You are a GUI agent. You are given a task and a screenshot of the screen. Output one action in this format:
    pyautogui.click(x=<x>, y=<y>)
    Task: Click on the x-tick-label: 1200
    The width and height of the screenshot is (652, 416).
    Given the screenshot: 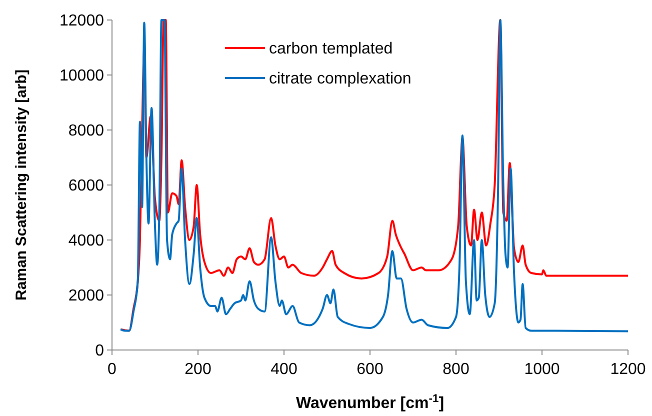 What is the action you would take?
    pyautogui.click(x=628, y=369)
    